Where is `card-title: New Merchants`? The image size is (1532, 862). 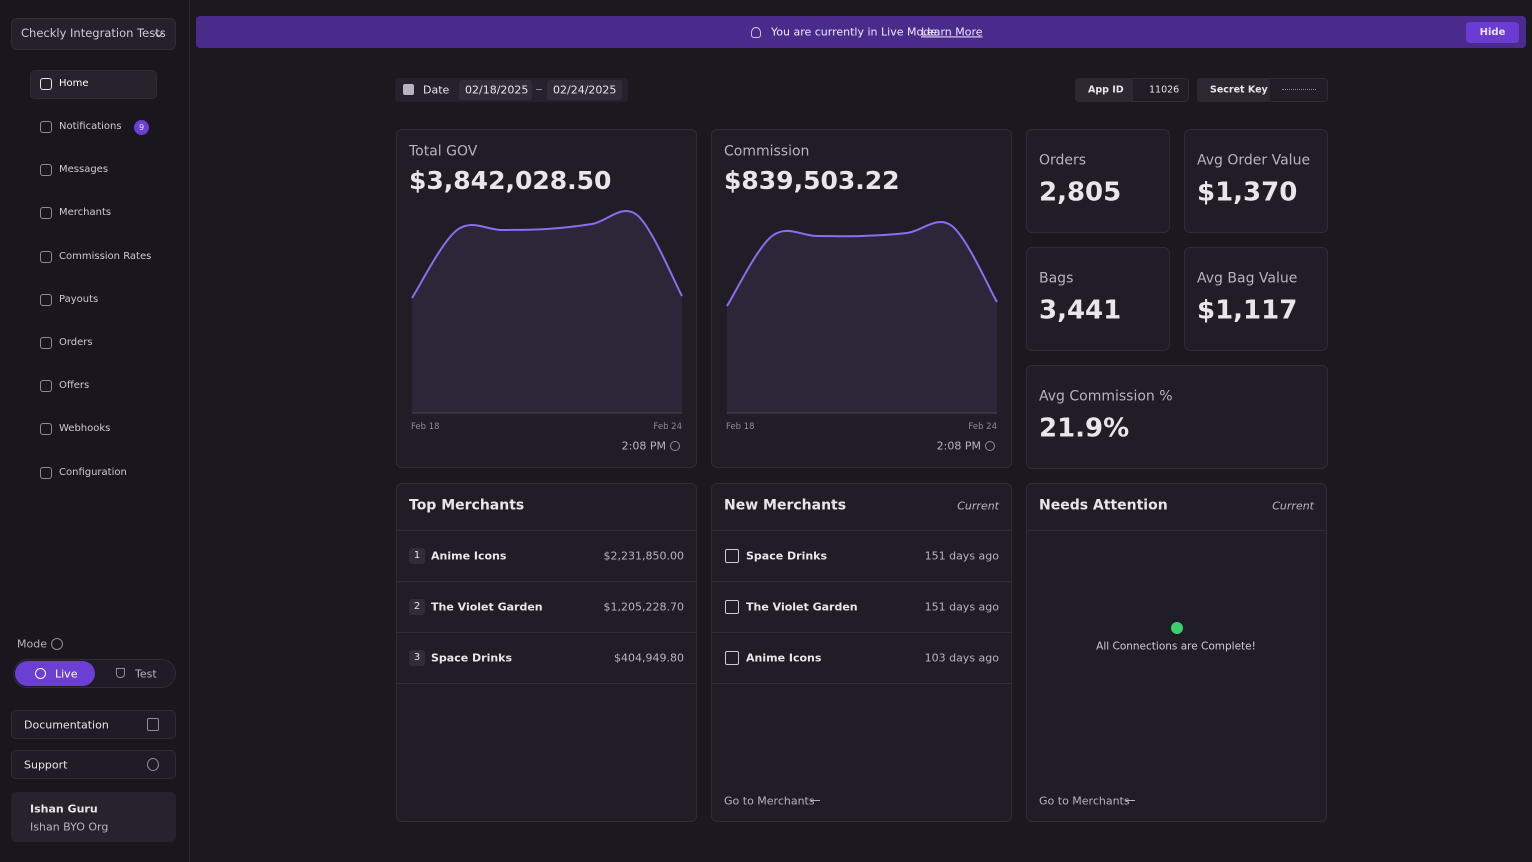
card-title: New Merchants is located at coordinates (785, 505).